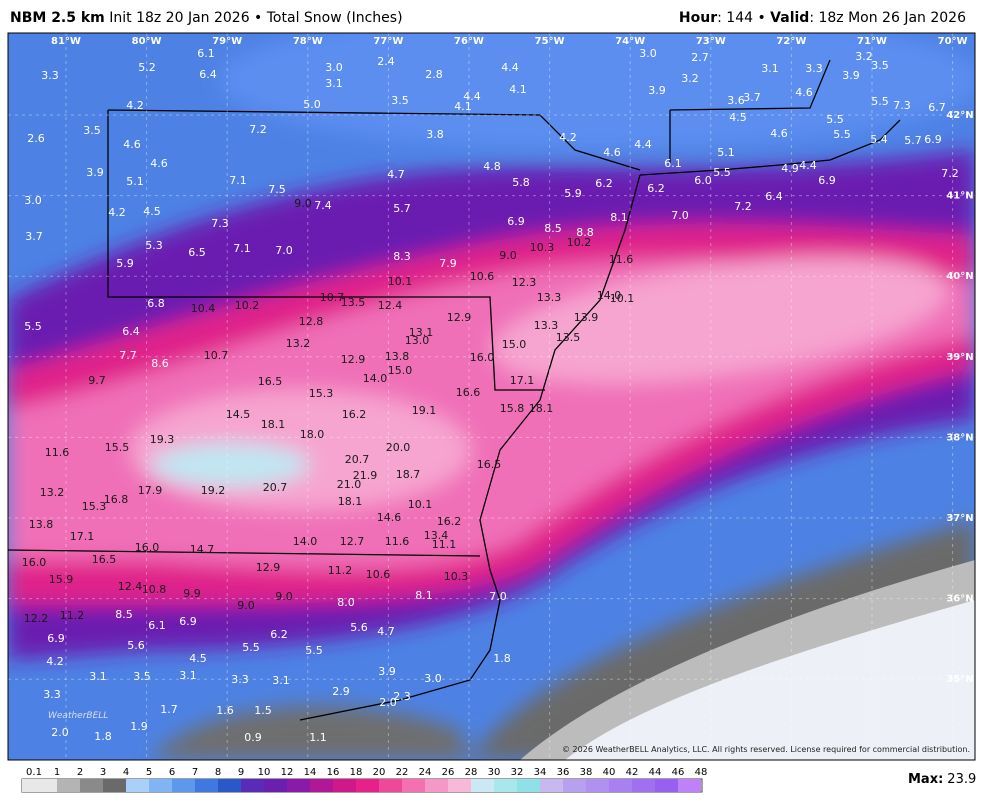 Image resolution: width=984 pixels, height=808 pixels. Describe the element at coordinates (961, 779) in the screenshot. I see `max-value: 23.9` at that location.